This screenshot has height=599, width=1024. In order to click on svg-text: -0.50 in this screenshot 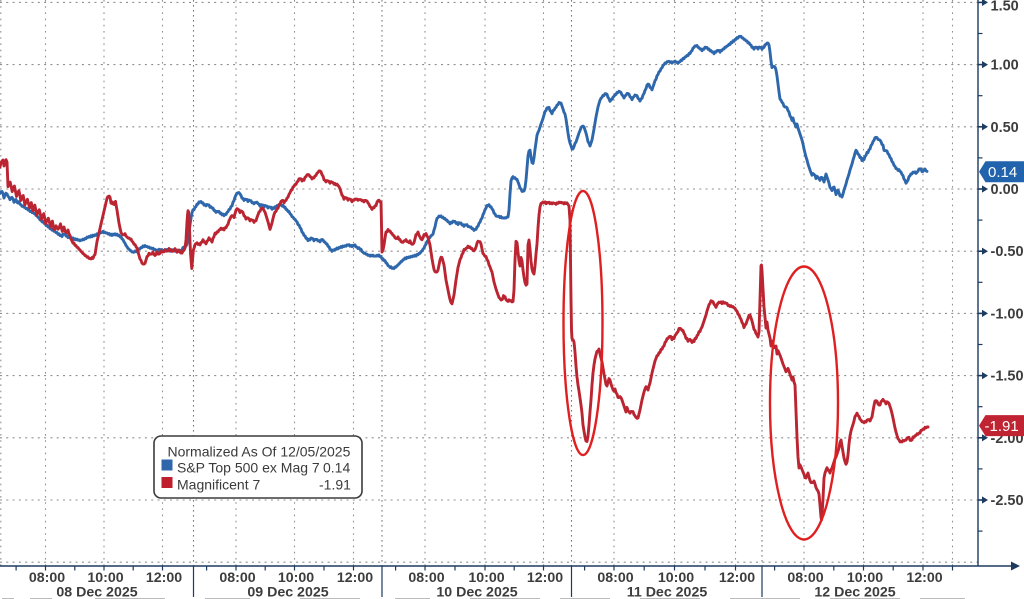, I will do `click(1007, 252)`.